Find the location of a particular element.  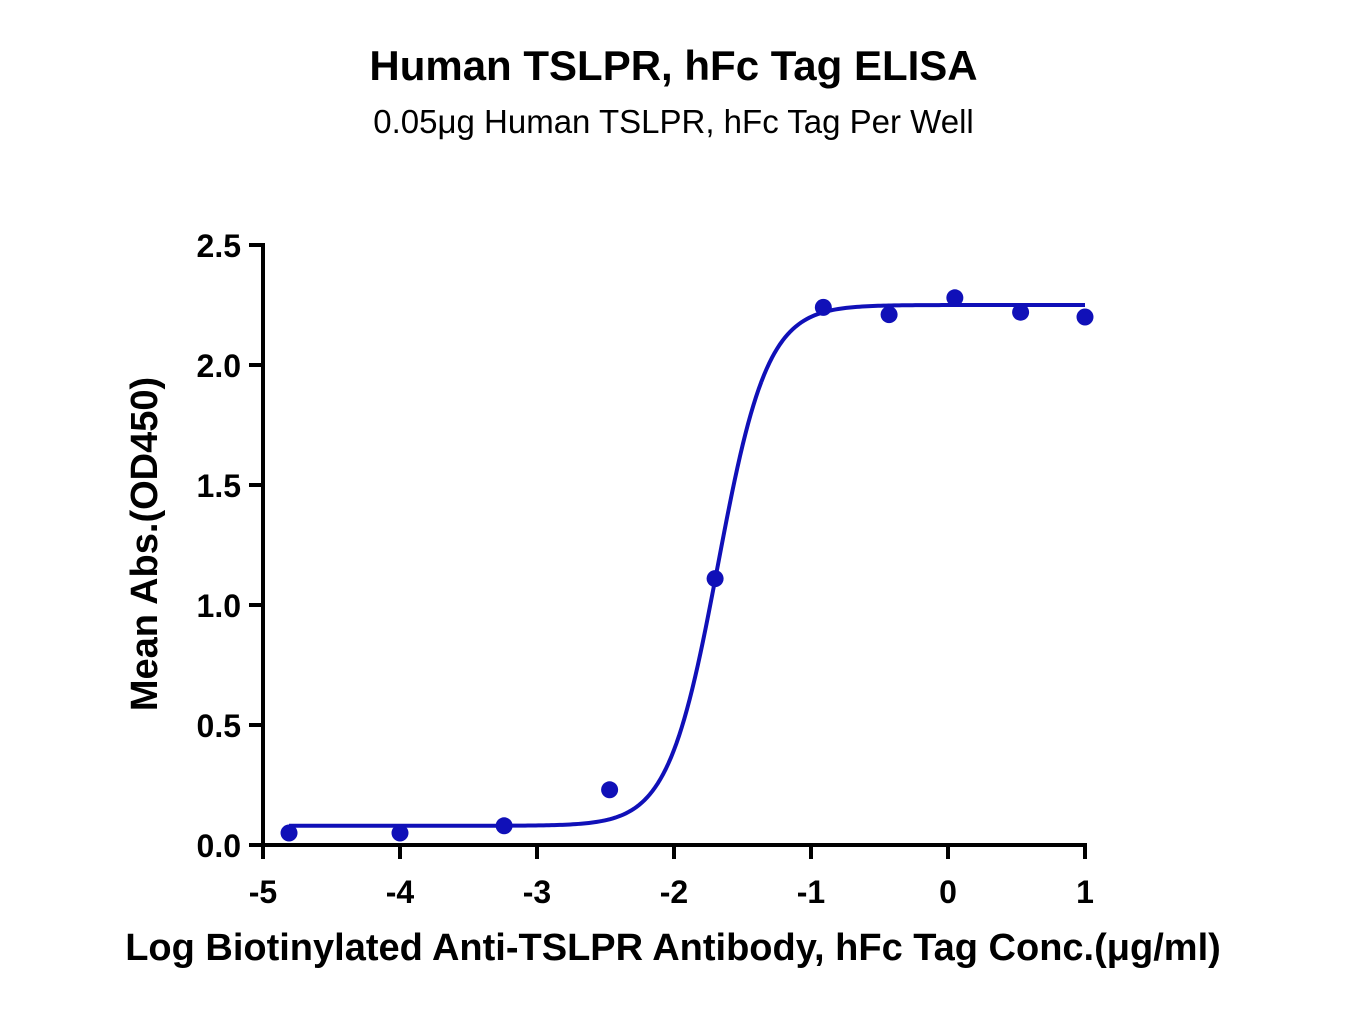

x-tick-label: -1 is located at coordinates (811, 892).